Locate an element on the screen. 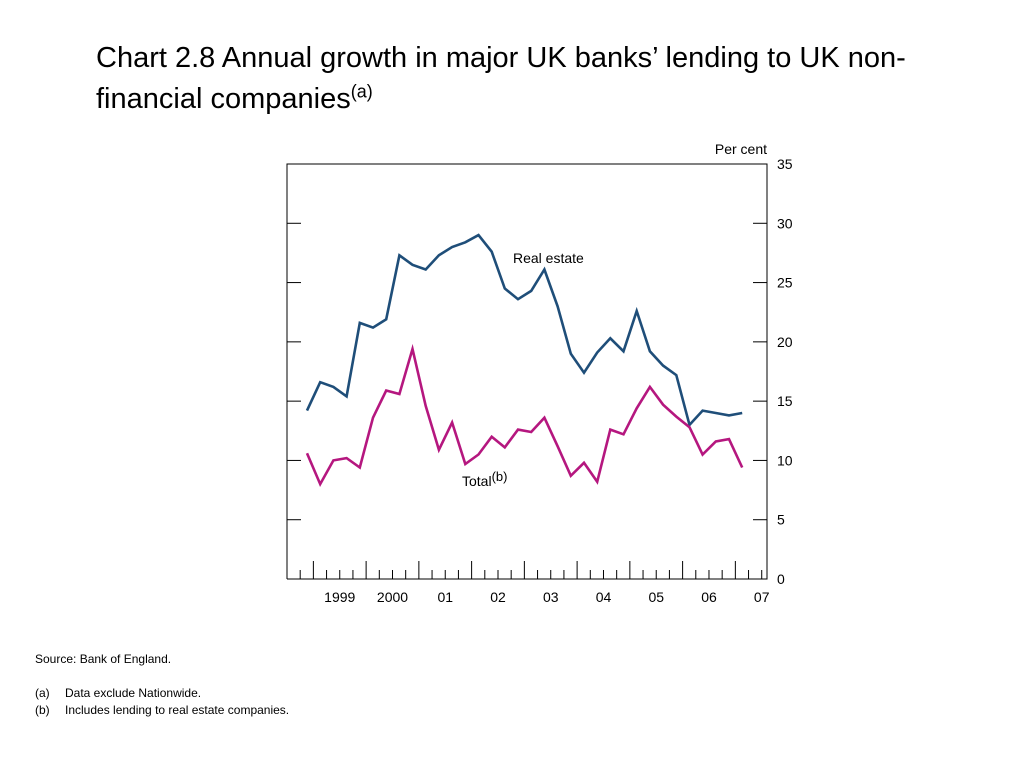 Image resolution: width=1024 pixels, height=768 pixels. y-tick-label: 20 is located at coordinates (785, 342).